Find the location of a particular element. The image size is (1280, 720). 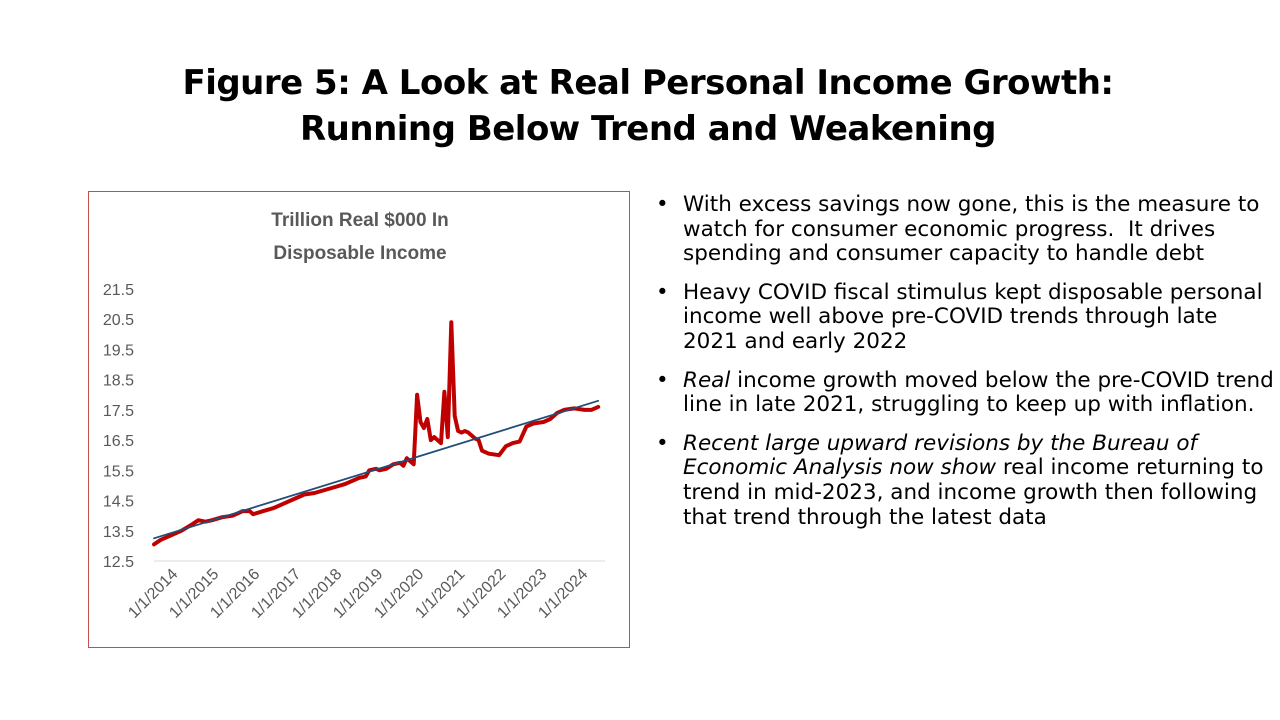

y-tick-label: 13.5 is located at coordinates (118, 532).